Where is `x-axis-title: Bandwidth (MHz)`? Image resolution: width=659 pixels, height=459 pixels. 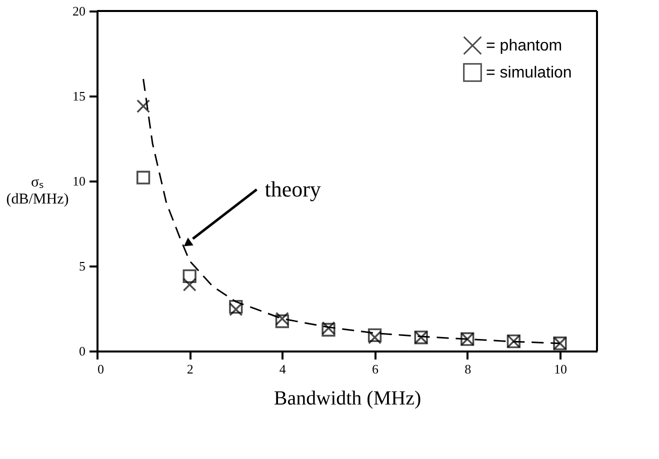 x-axis-title: Bandwidth (MHz) is located at coordinates (348, 399).